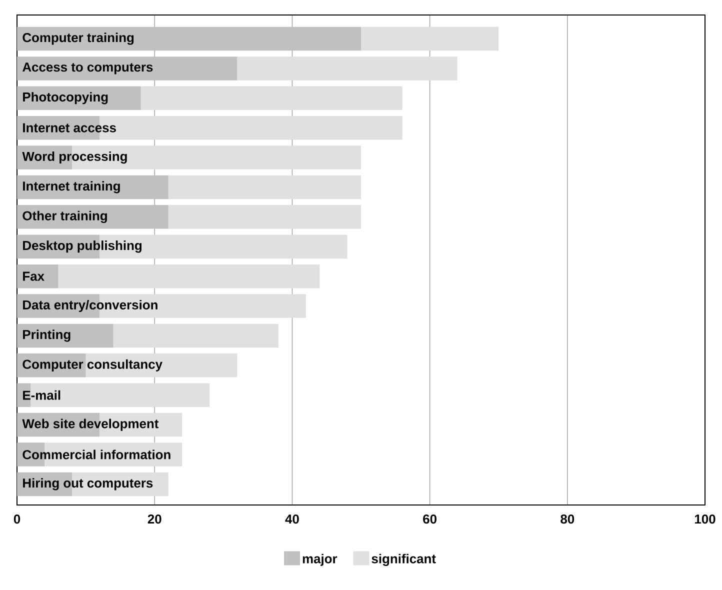 Image resolution: width=722 pixels, height=590 pixels. Describe the element at coordinates (69, 127) in the screenshot. I see `y-tick-label: Internet access` at that location.